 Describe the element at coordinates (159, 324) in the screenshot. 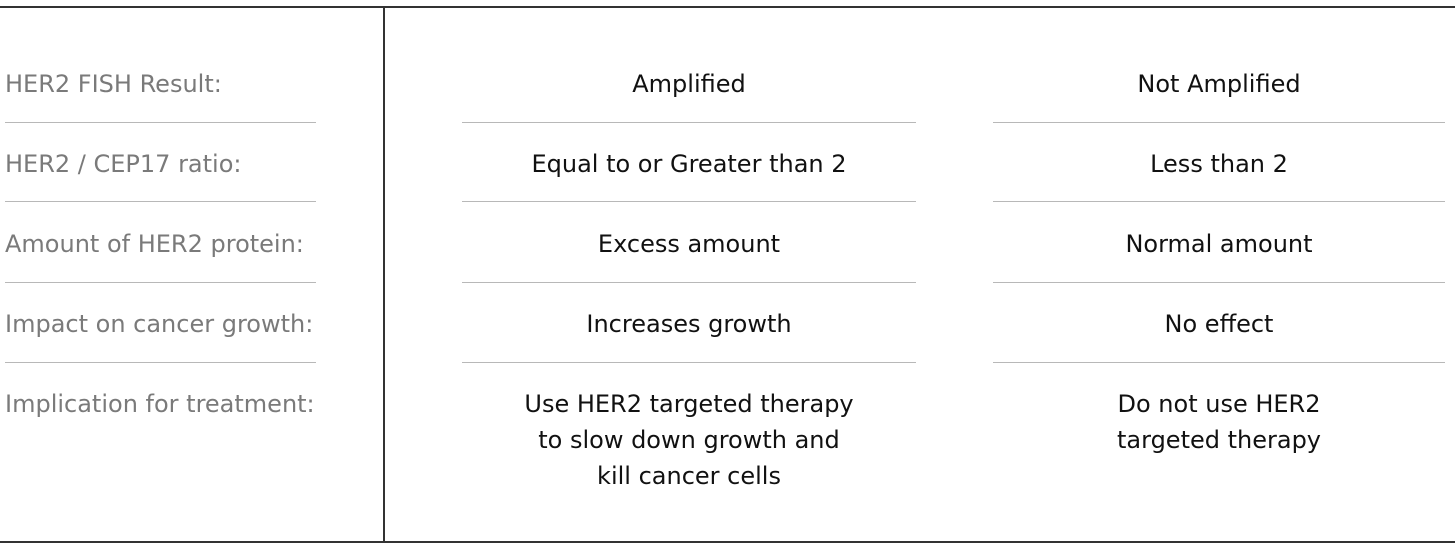

I see `row-label-cancer-growth: Impact on cancer growth:` at that location.